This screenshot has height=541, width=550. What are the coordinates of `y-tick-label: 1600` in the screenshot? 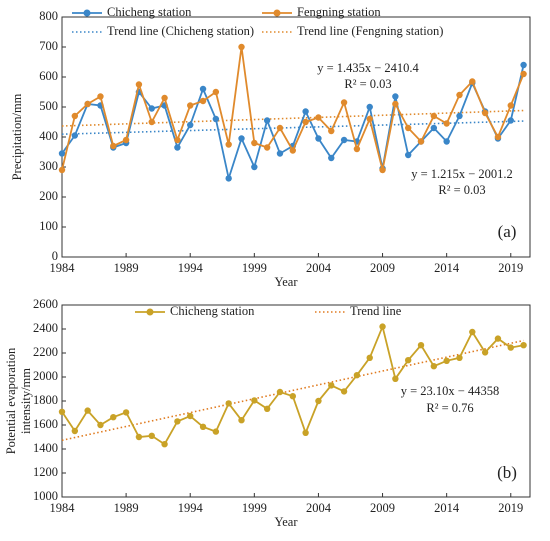 It's located at (45, 424).